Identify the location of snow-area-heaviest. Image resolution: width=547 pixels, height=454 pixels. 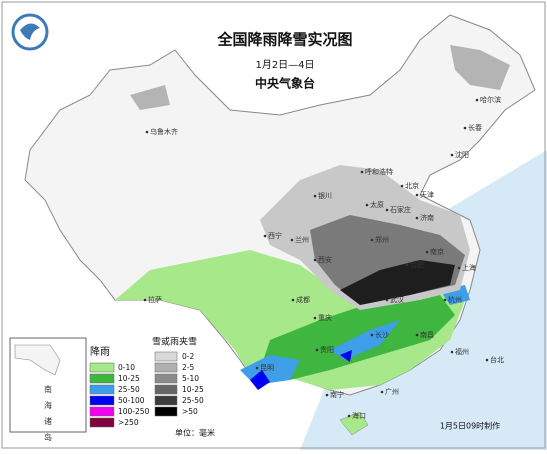
(397, 282).